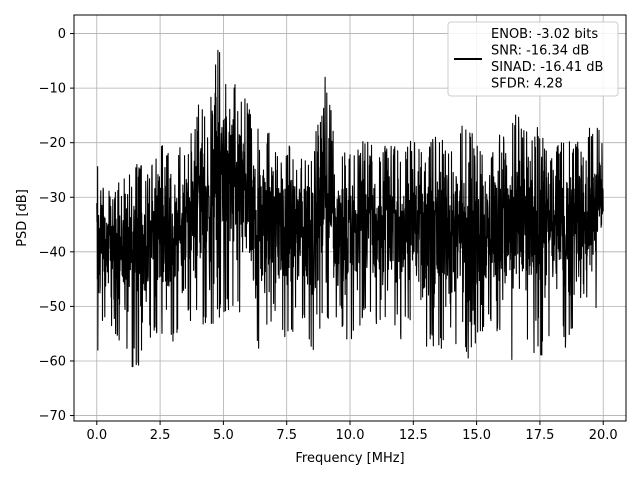  Describe the element at coordinates (62, 34) in the screenshot. I see `y-tick-label: 0` at that location.